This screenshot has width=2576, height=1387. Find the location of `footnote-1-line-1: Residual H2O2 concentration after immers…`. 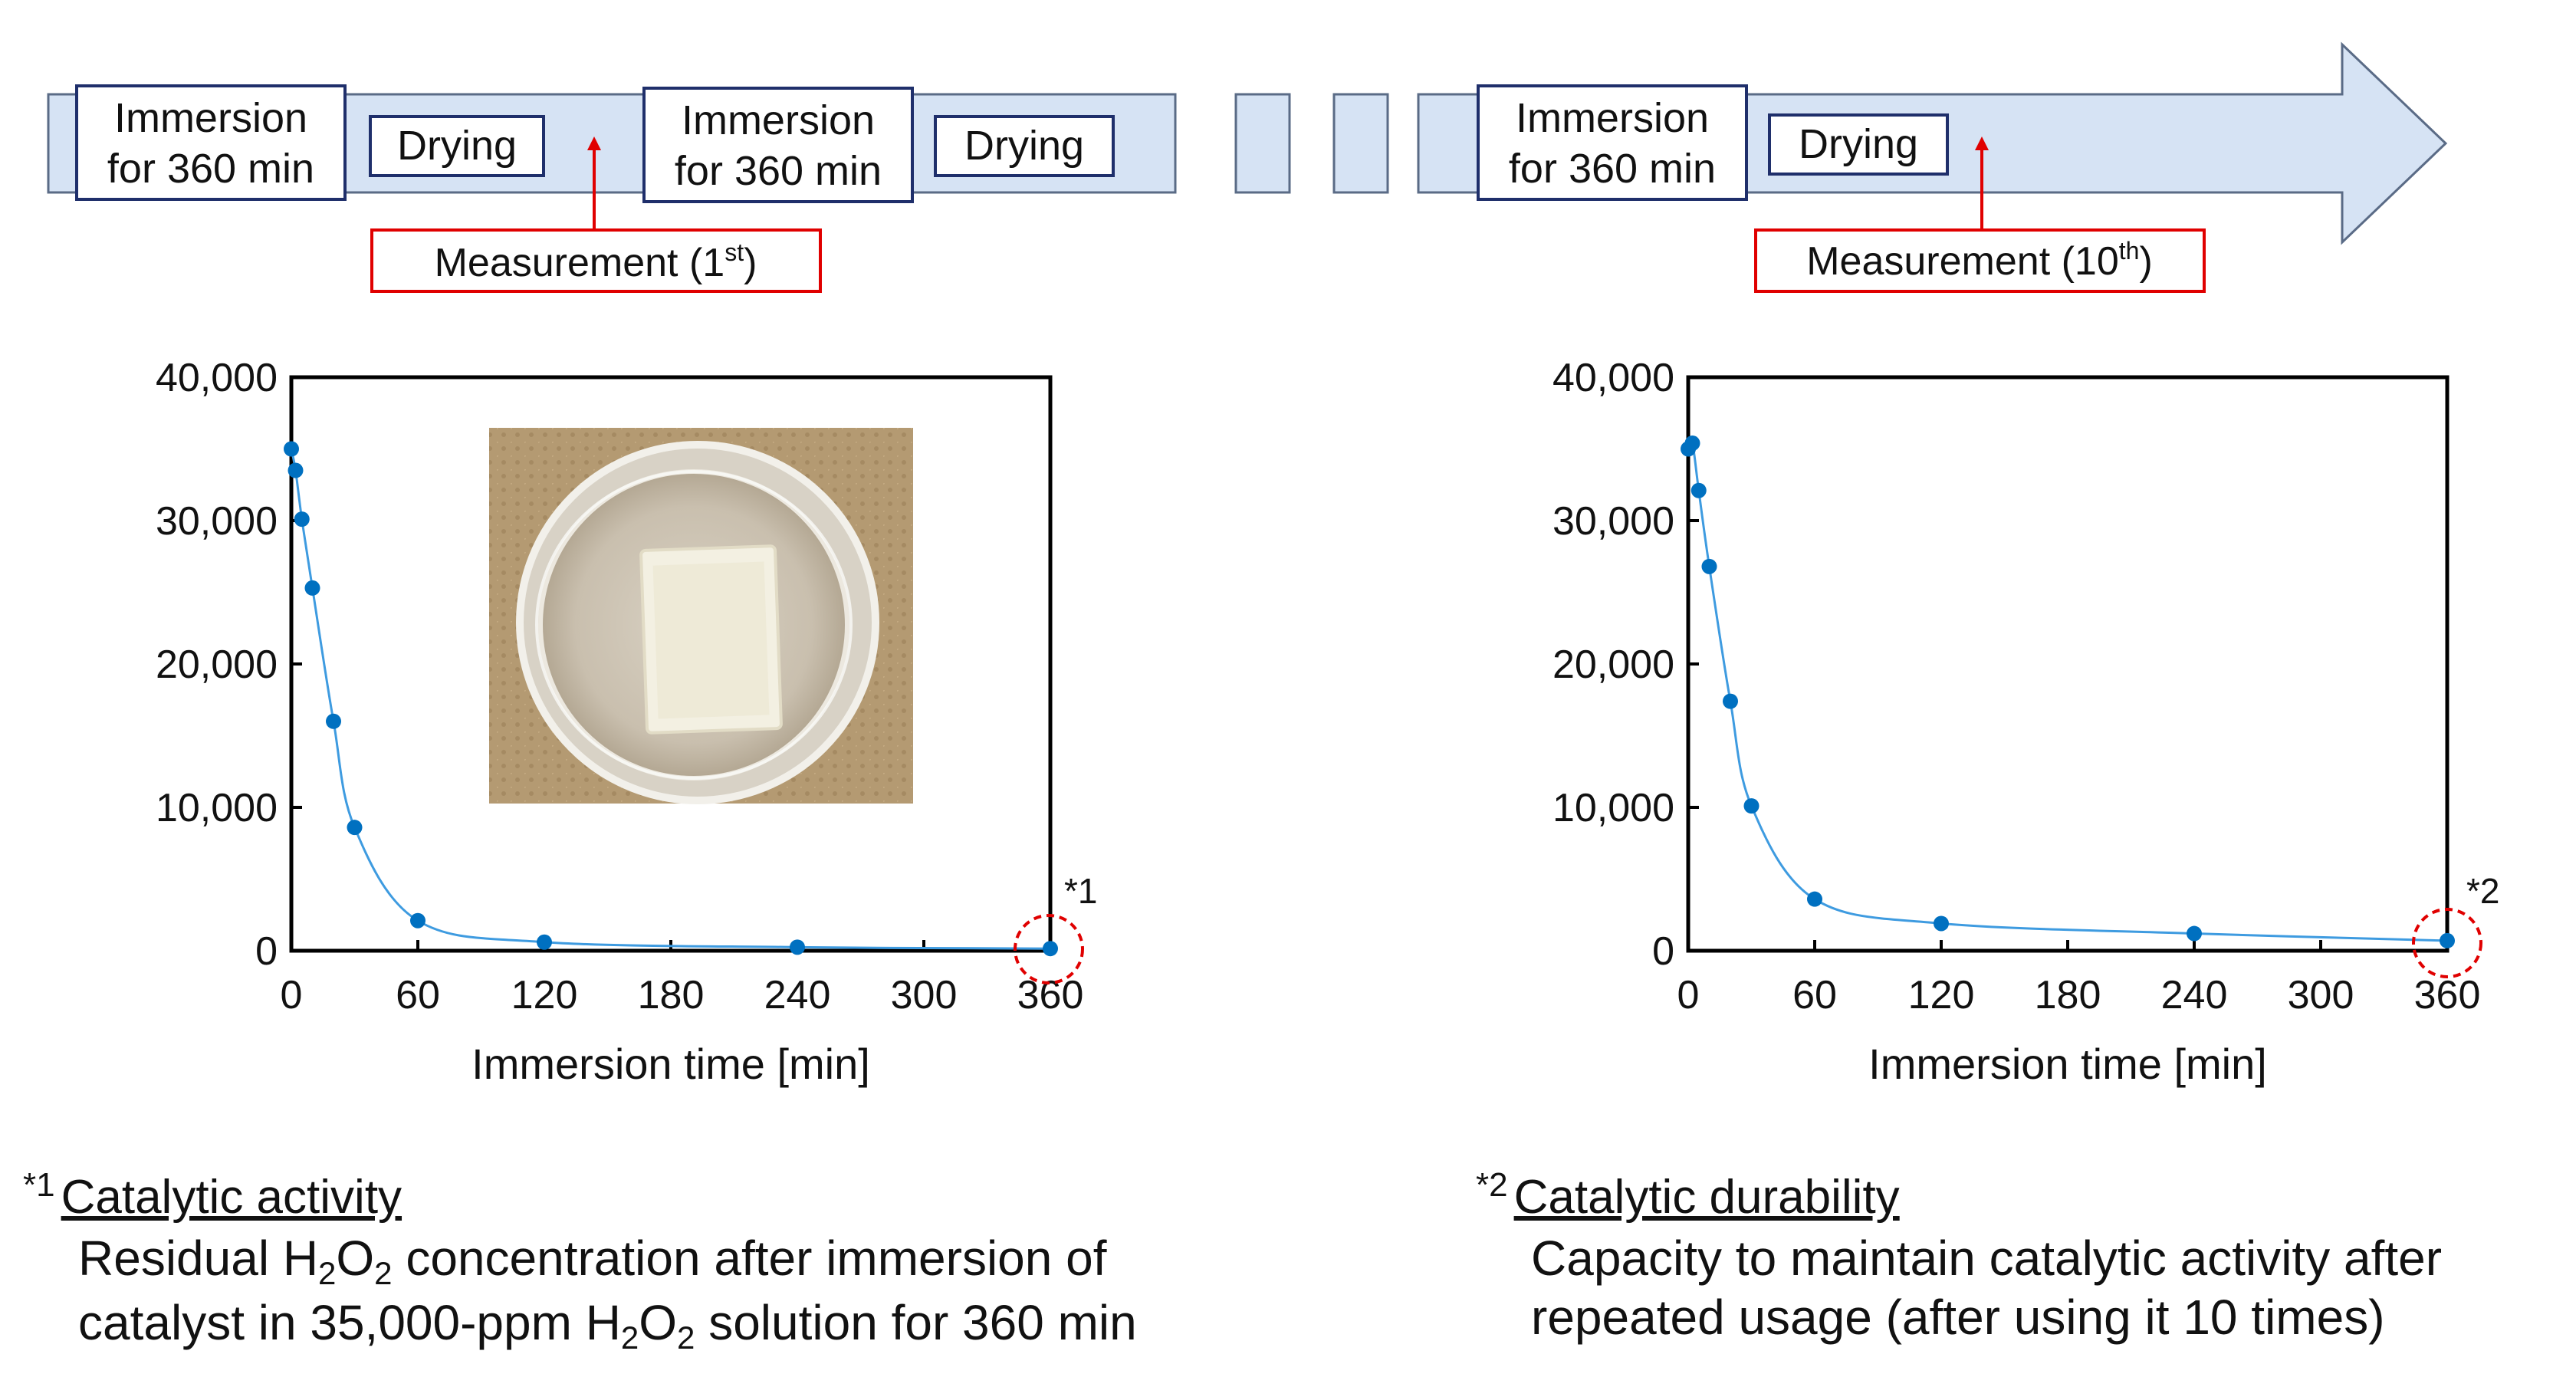

footnote-1-line-1: Residual H2O2 concentration after immers… is located at coordinates (592, 1261).